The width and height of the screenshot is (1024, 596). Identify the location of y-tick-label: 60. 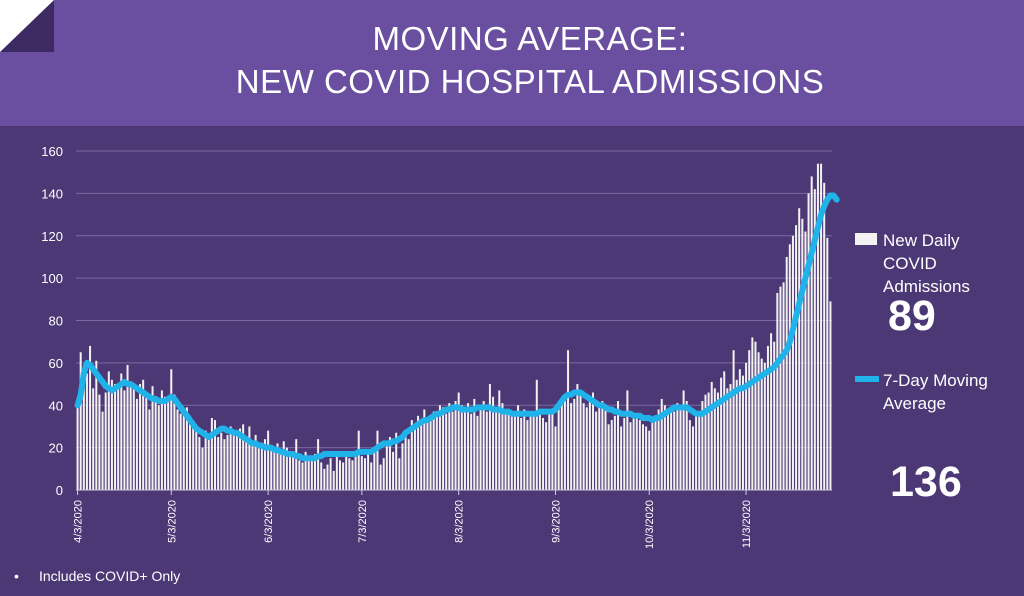
(56, 363).